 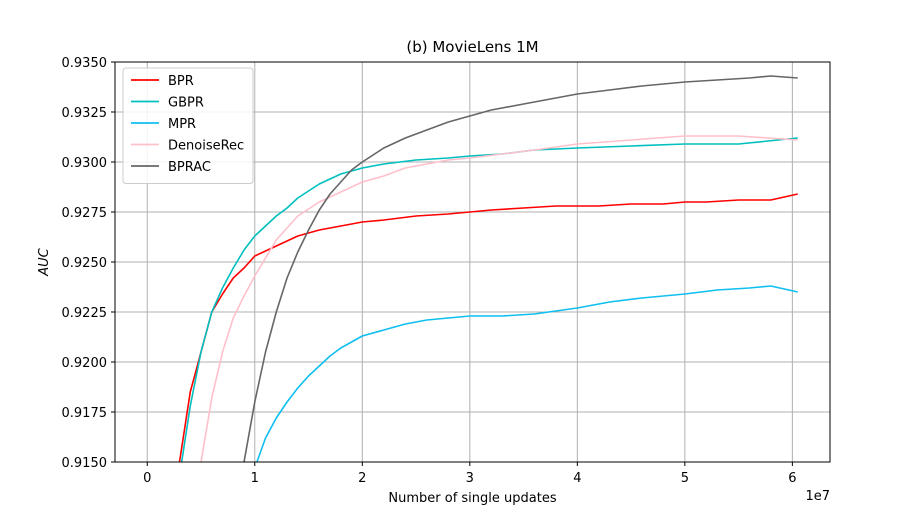 What do you see at coordinates (85, 263) in the screenshot?
I see `y-tick-label: 0.9250` at bounding box center [85, 263].